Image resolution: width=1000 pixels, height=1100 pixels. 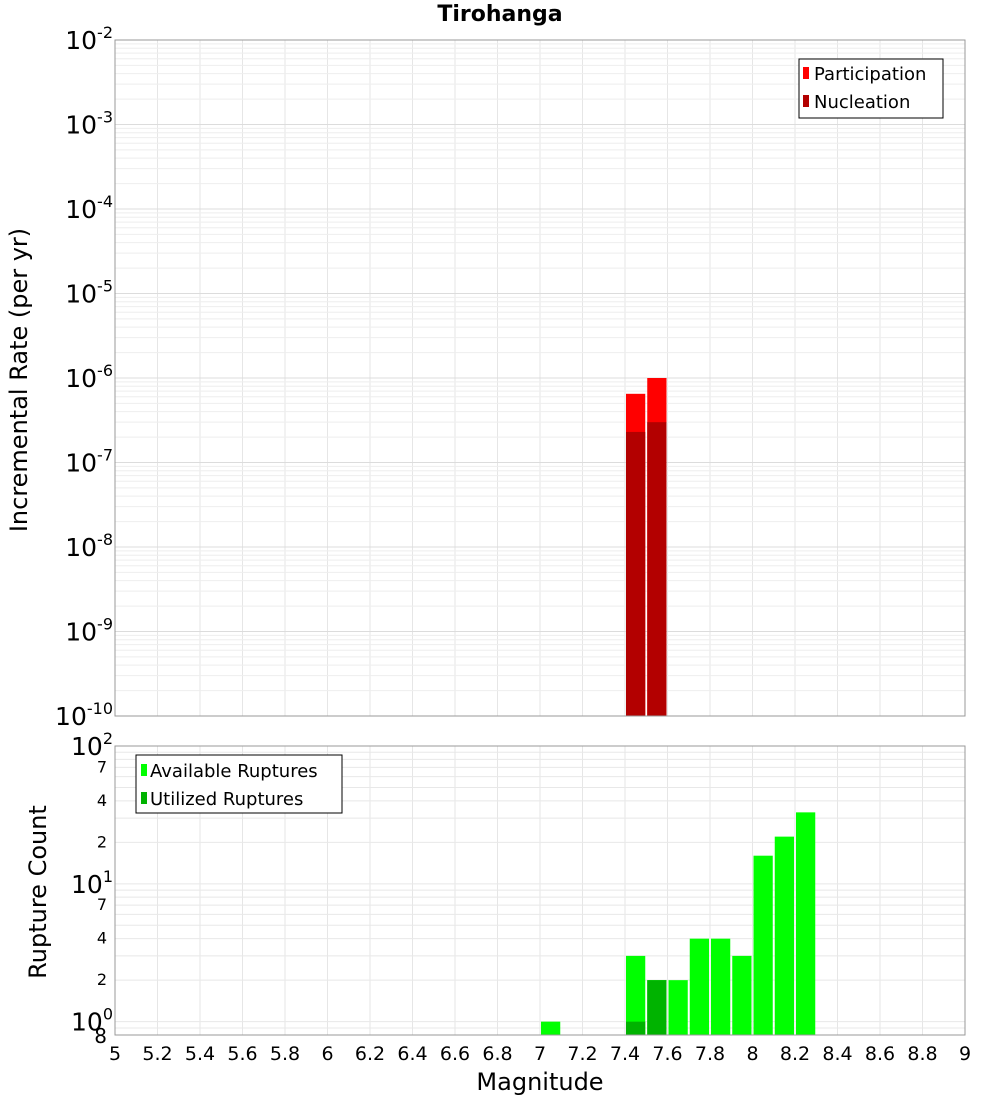 What do you see at coordinates (678, 923) in the screenshot?
I see `bottom-plot-bars` at bounding box center [678, 923].